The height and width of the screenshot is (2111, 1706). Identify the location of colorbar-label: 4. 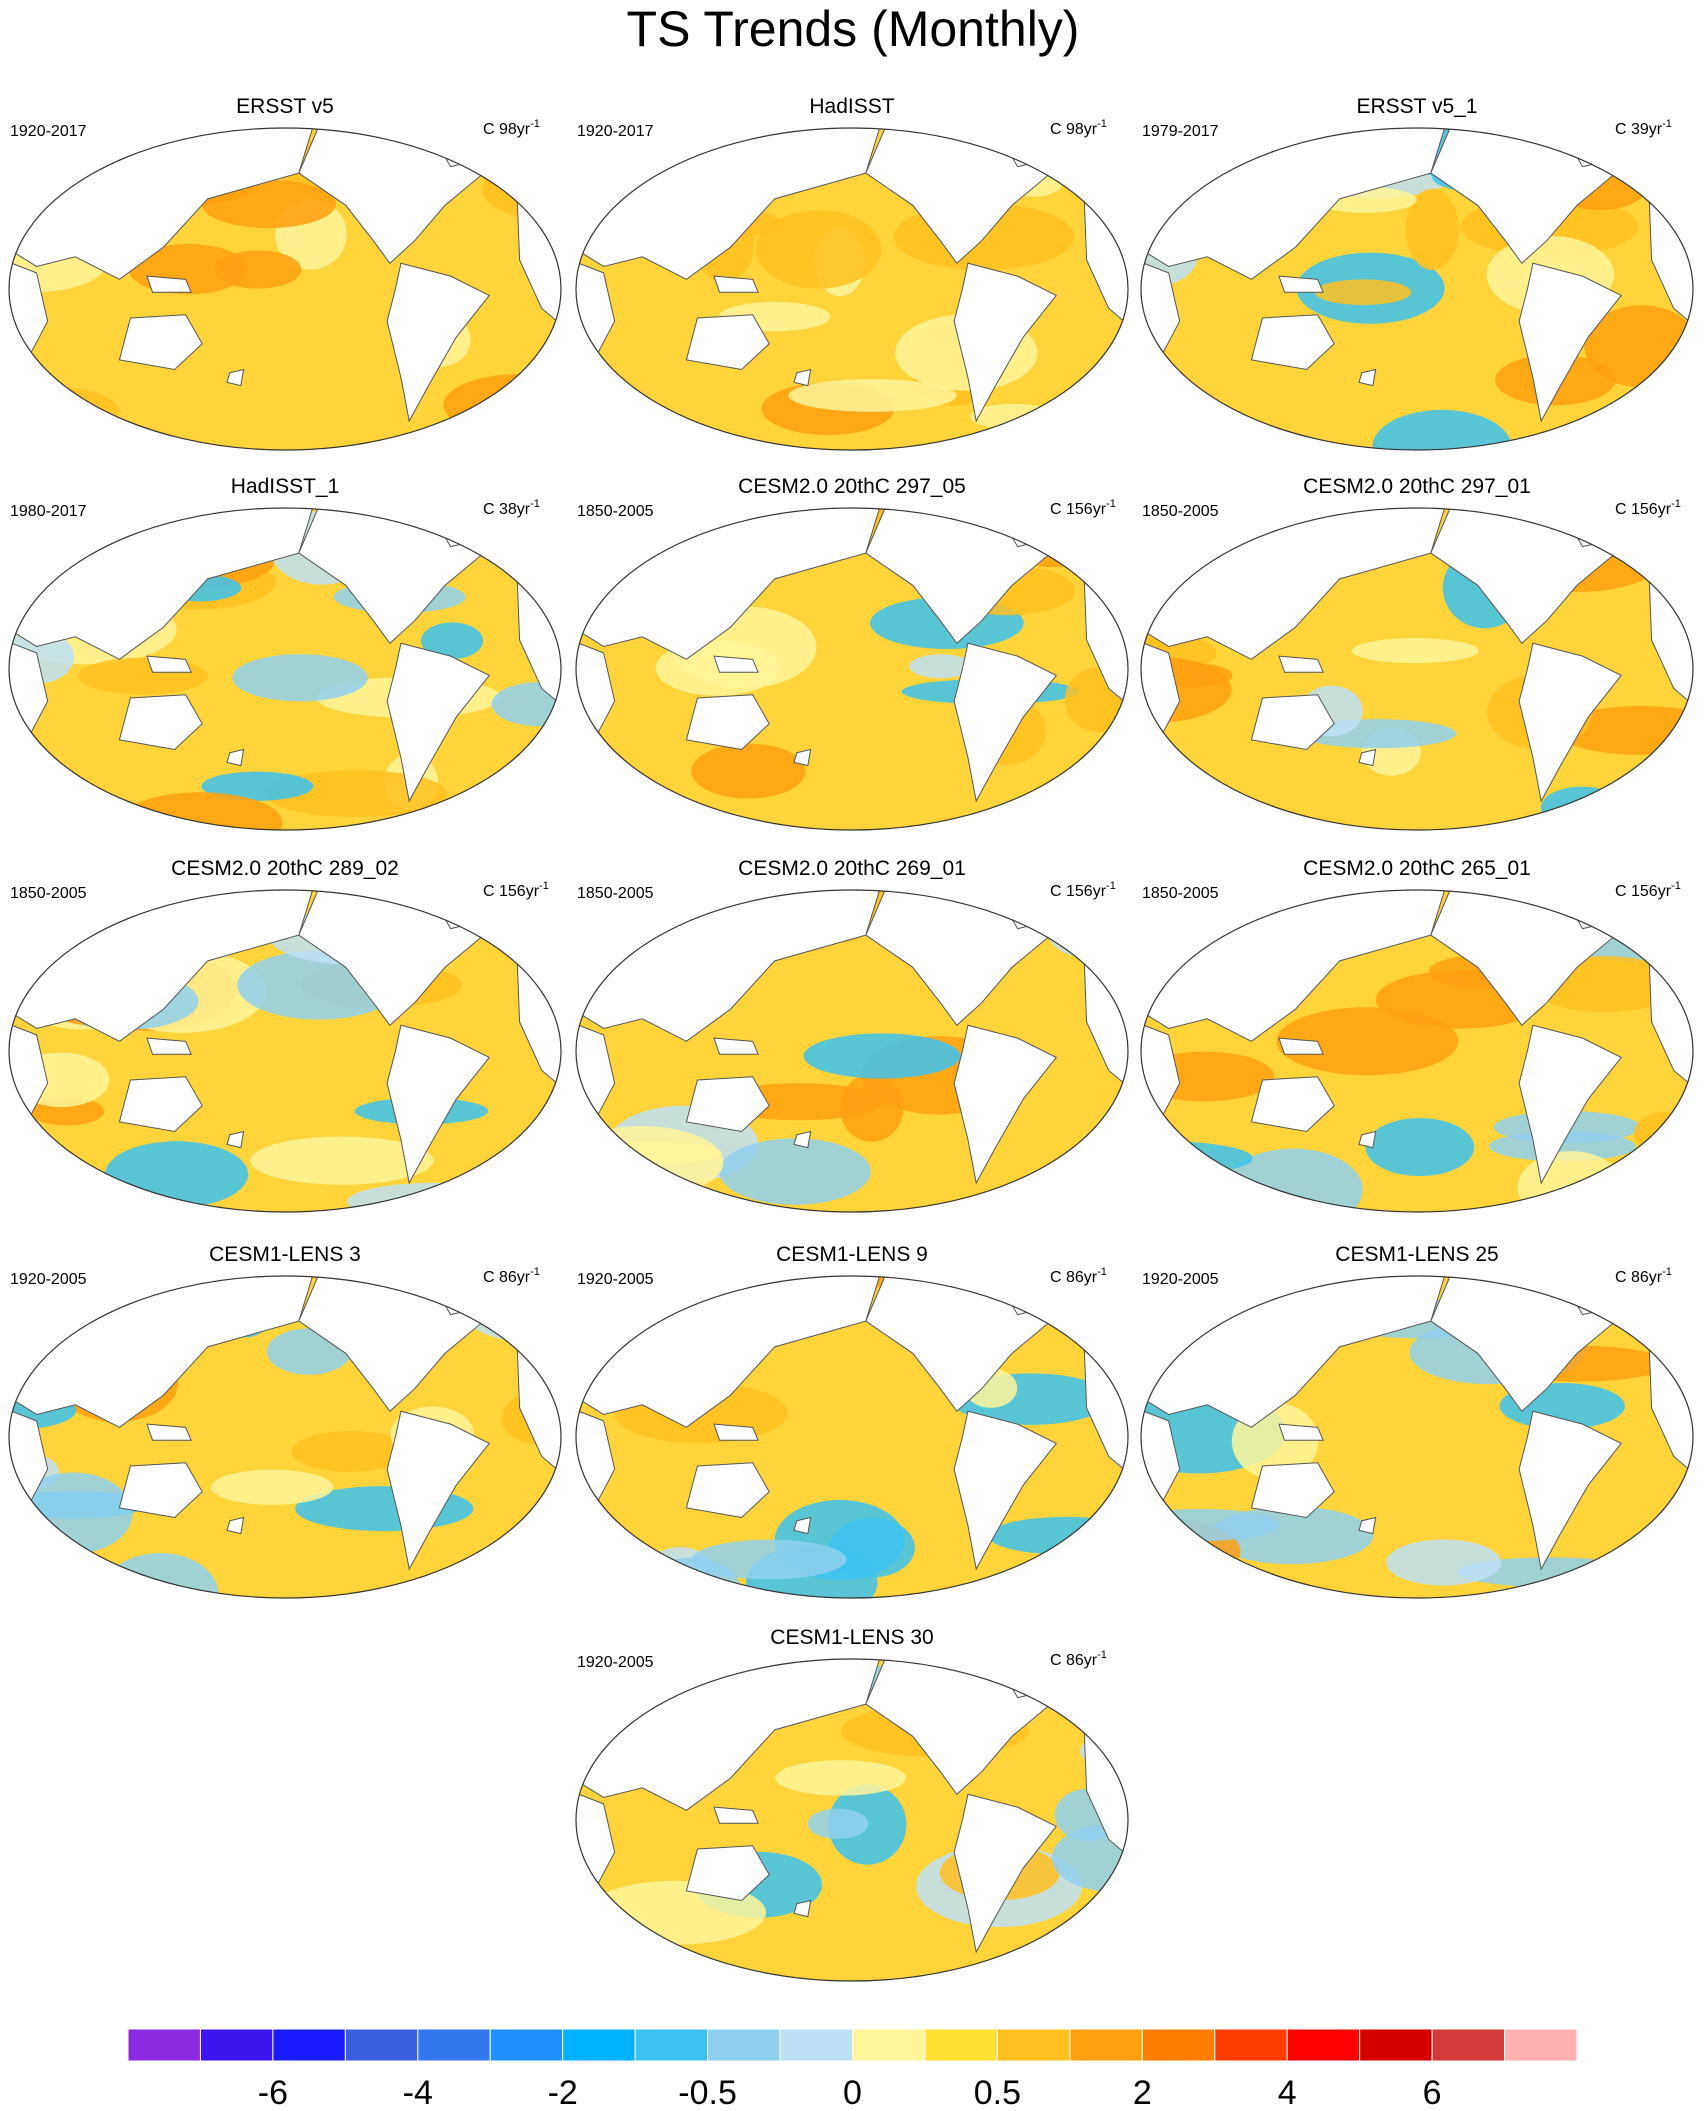
(1287, 2092).